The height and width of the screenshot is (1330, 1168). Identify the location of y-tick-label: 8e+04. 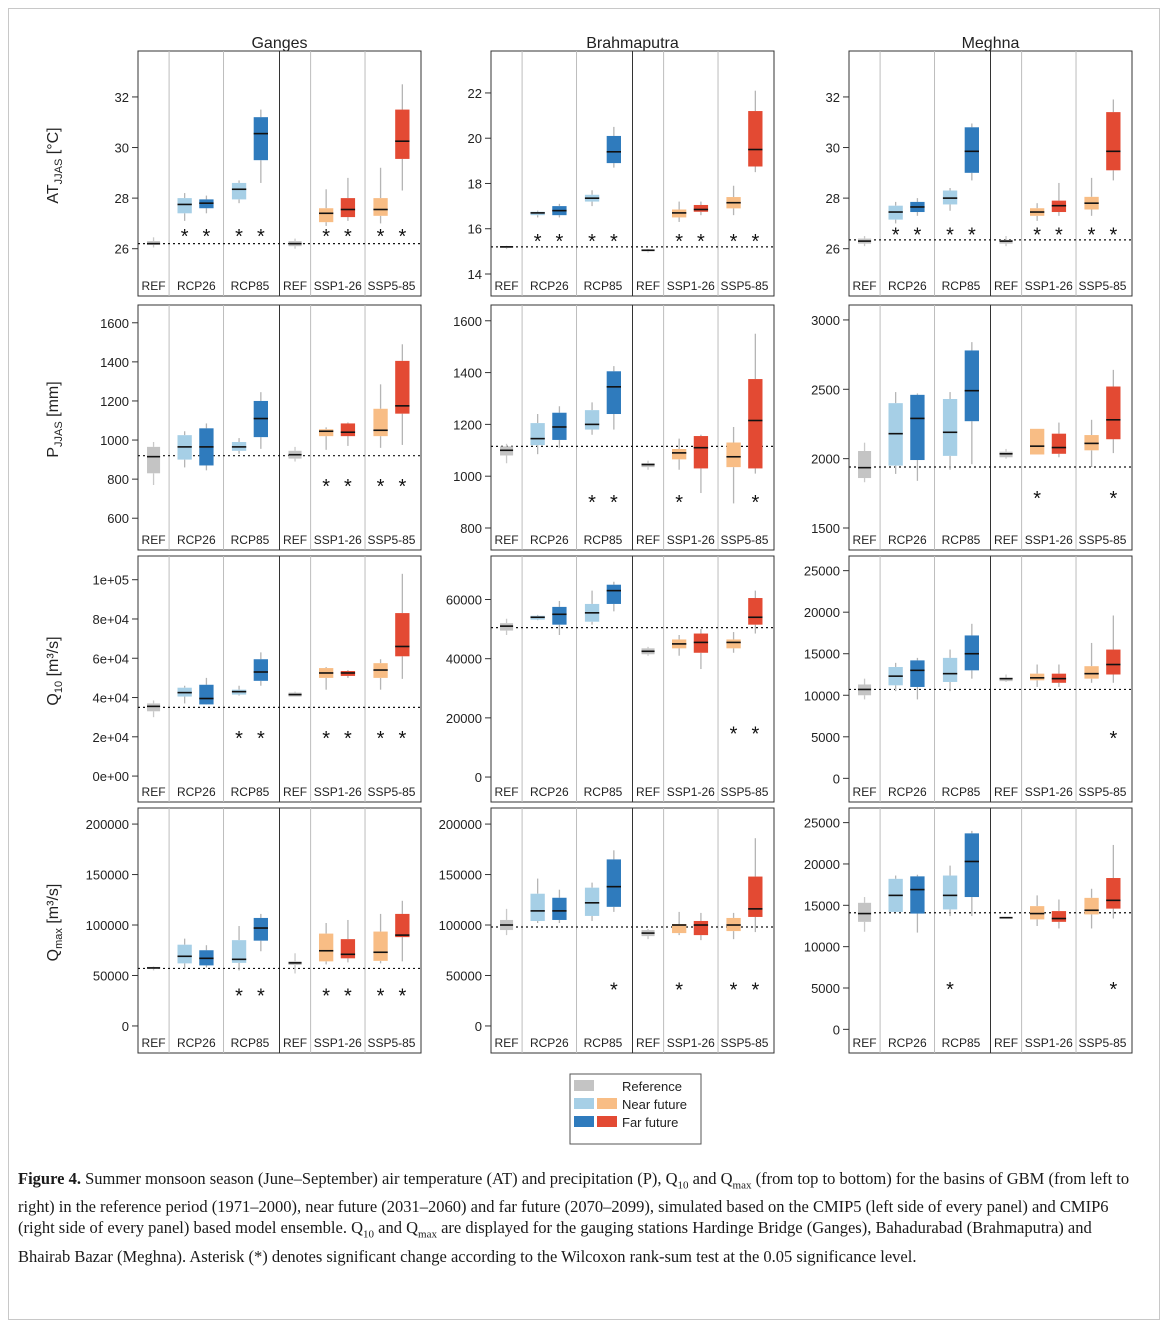
(110, 619).